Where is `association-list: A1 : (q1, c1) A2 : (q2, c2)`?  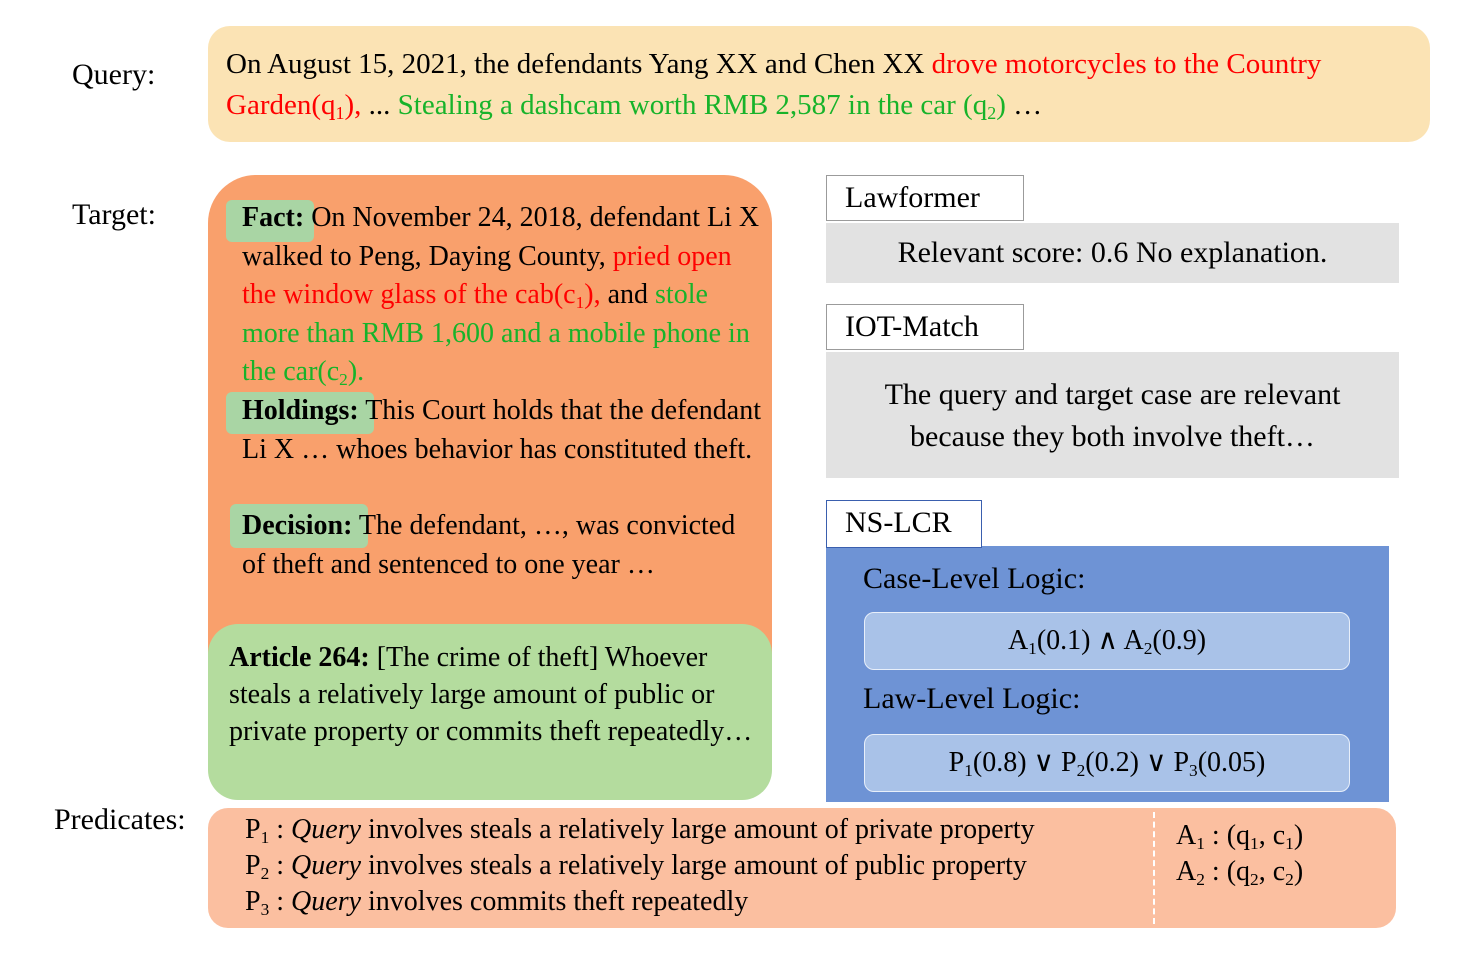
association-list: A1 : (q1, c1) A2 : (q2, c2) is located at coordinates (1239, 854).